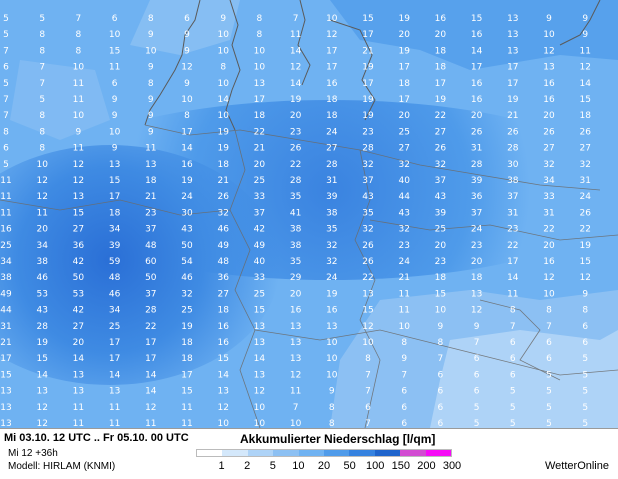  What do you see at coordinates (477, 116) in the screenshot?
I see `value-label: 20` at bounding box center [477, 116].